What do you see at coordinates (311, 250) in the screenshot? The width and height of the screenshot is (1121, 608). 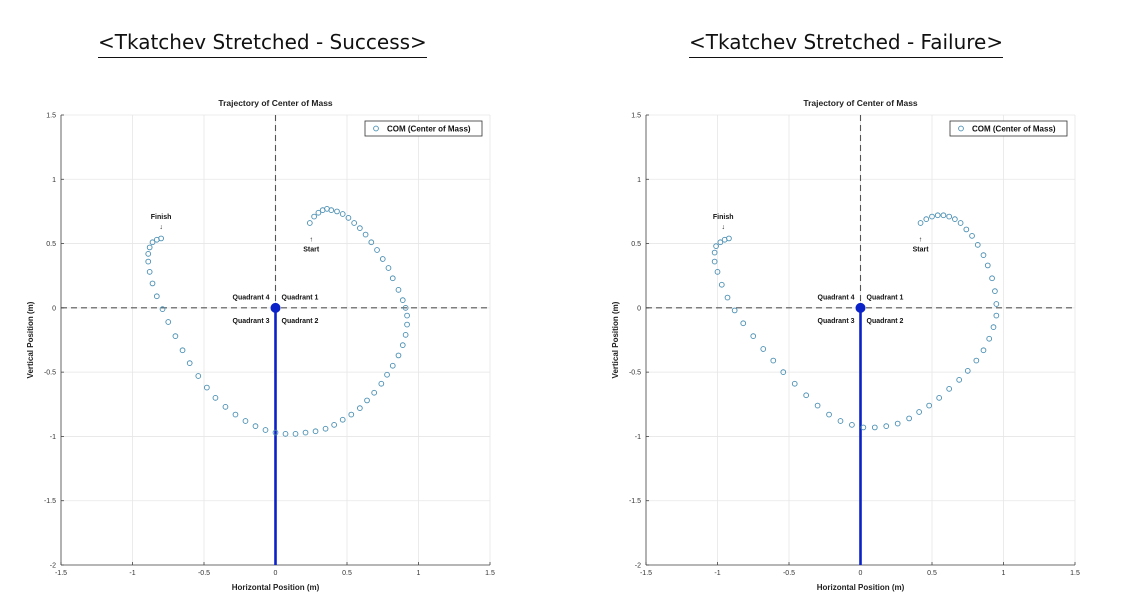 I see `annotation-start: Start` at bounding box center [311, 250].